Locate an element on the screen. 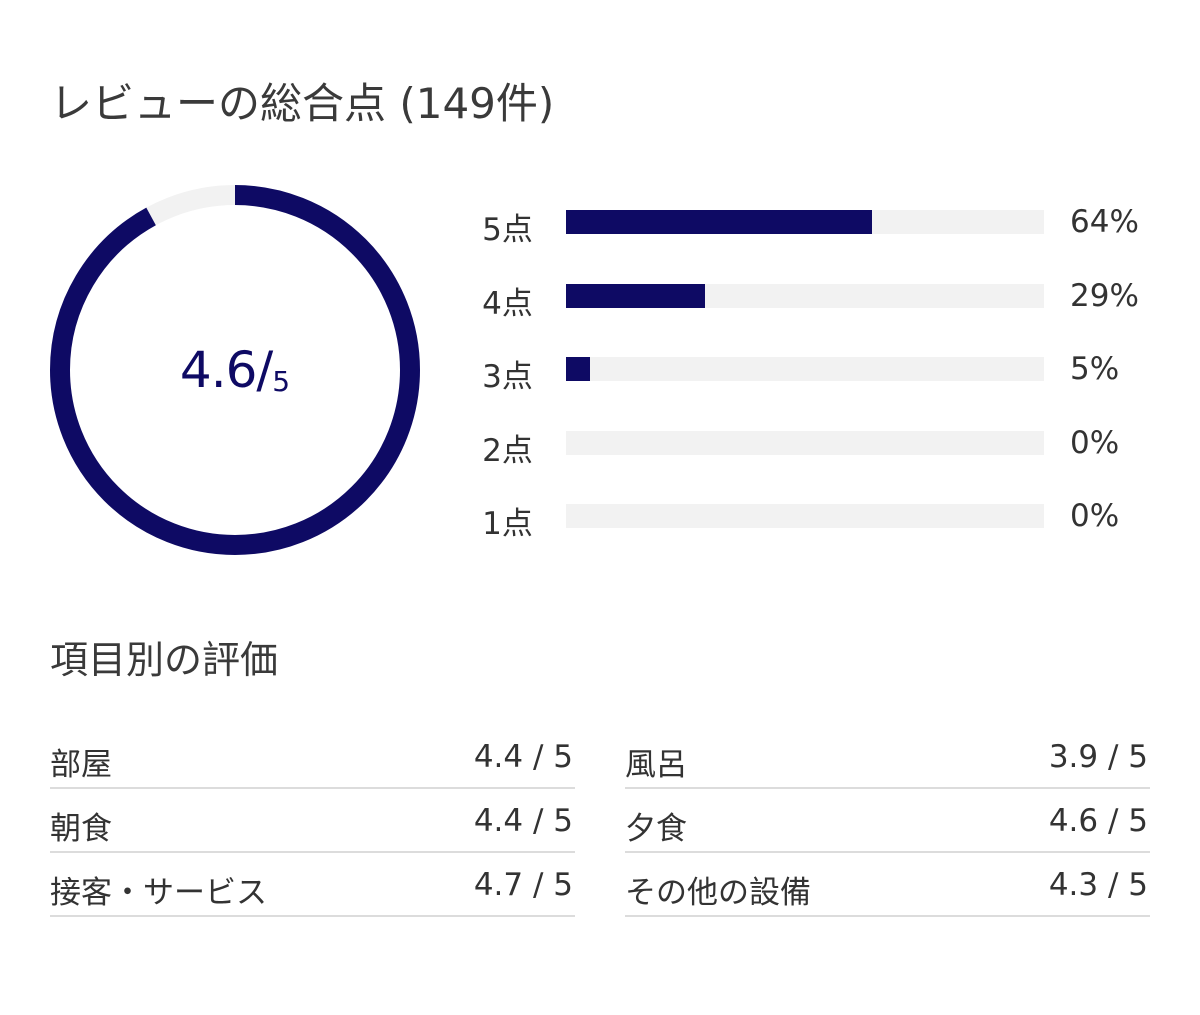 This screenshot has width=1200, height=1015. gauge-progress is located at coordinates (235, 370).